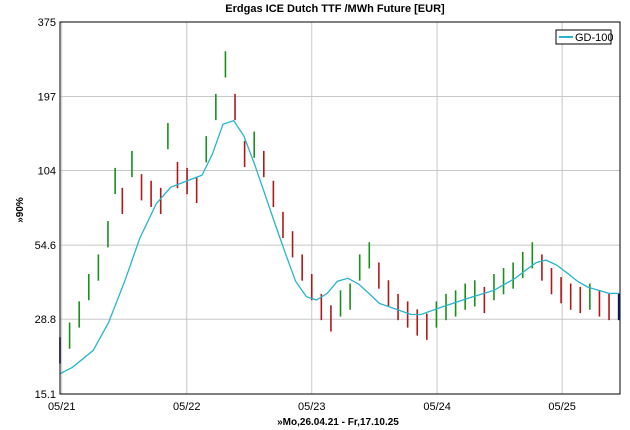 The width and height of the screenshot is (630, 430). I want to click on x-tick-label: 05/23, so click(312, 407).